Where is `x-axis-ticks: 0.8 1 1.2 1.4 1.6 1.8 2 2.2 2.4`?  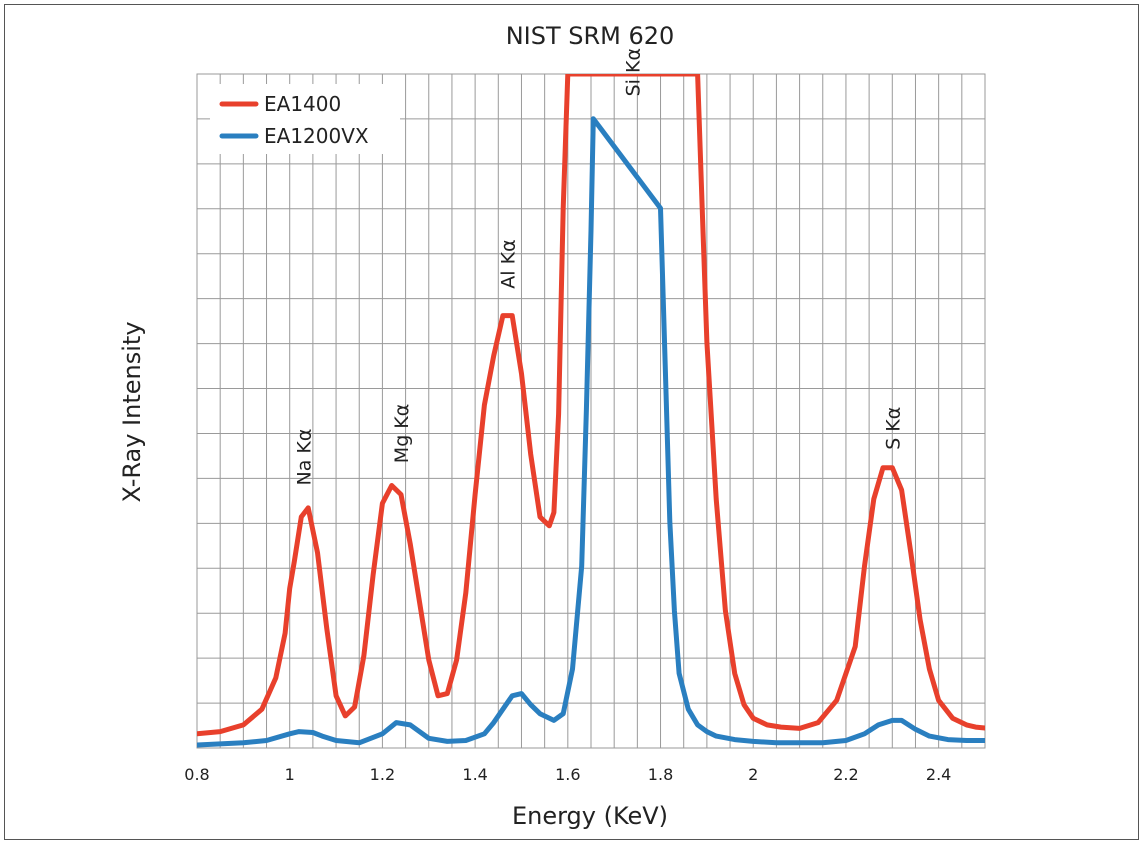 x-axis-ticks: 0.8 1 1.2 1.4 1.6 1.8 2 2.2 2.4 is located at coordinates (567, 774).